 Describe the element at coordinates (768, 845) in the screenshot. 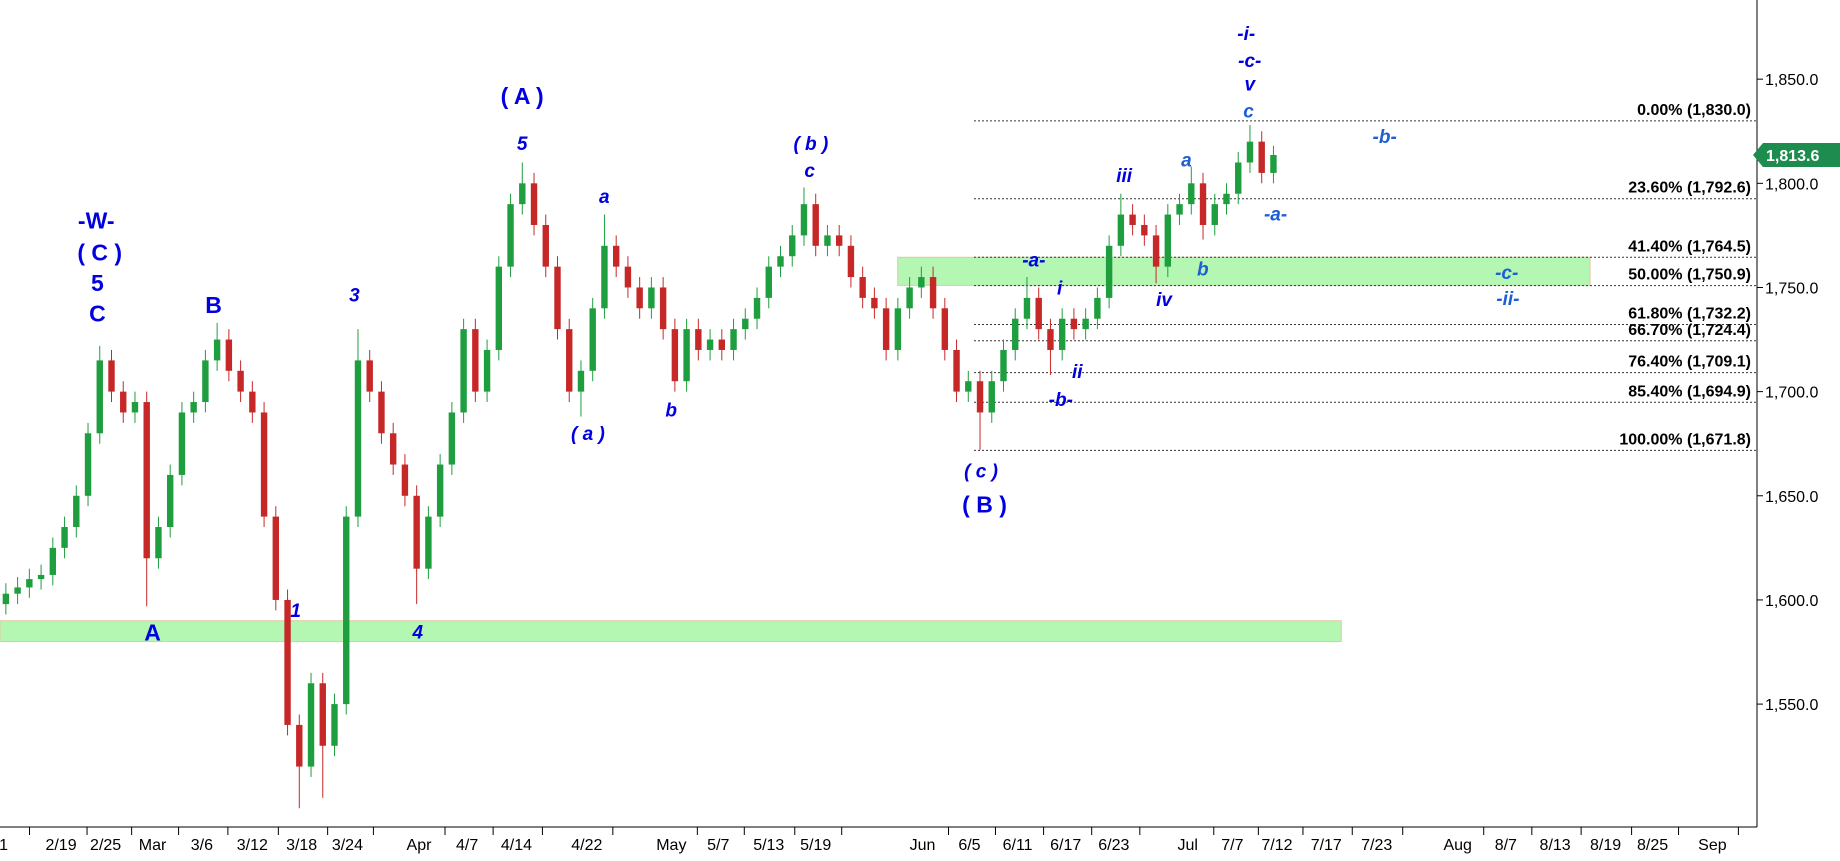

I see `x-tick-label: 5/13` at that location.